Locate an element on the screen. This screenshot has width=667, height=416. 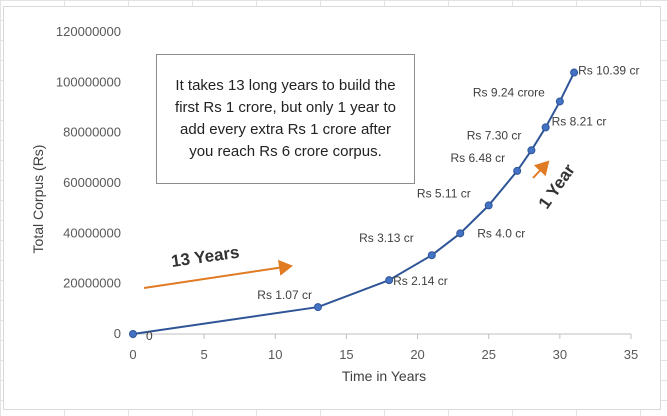
y-axis-title: Total Corpus (Rs) is located at coordinates (38, 199).